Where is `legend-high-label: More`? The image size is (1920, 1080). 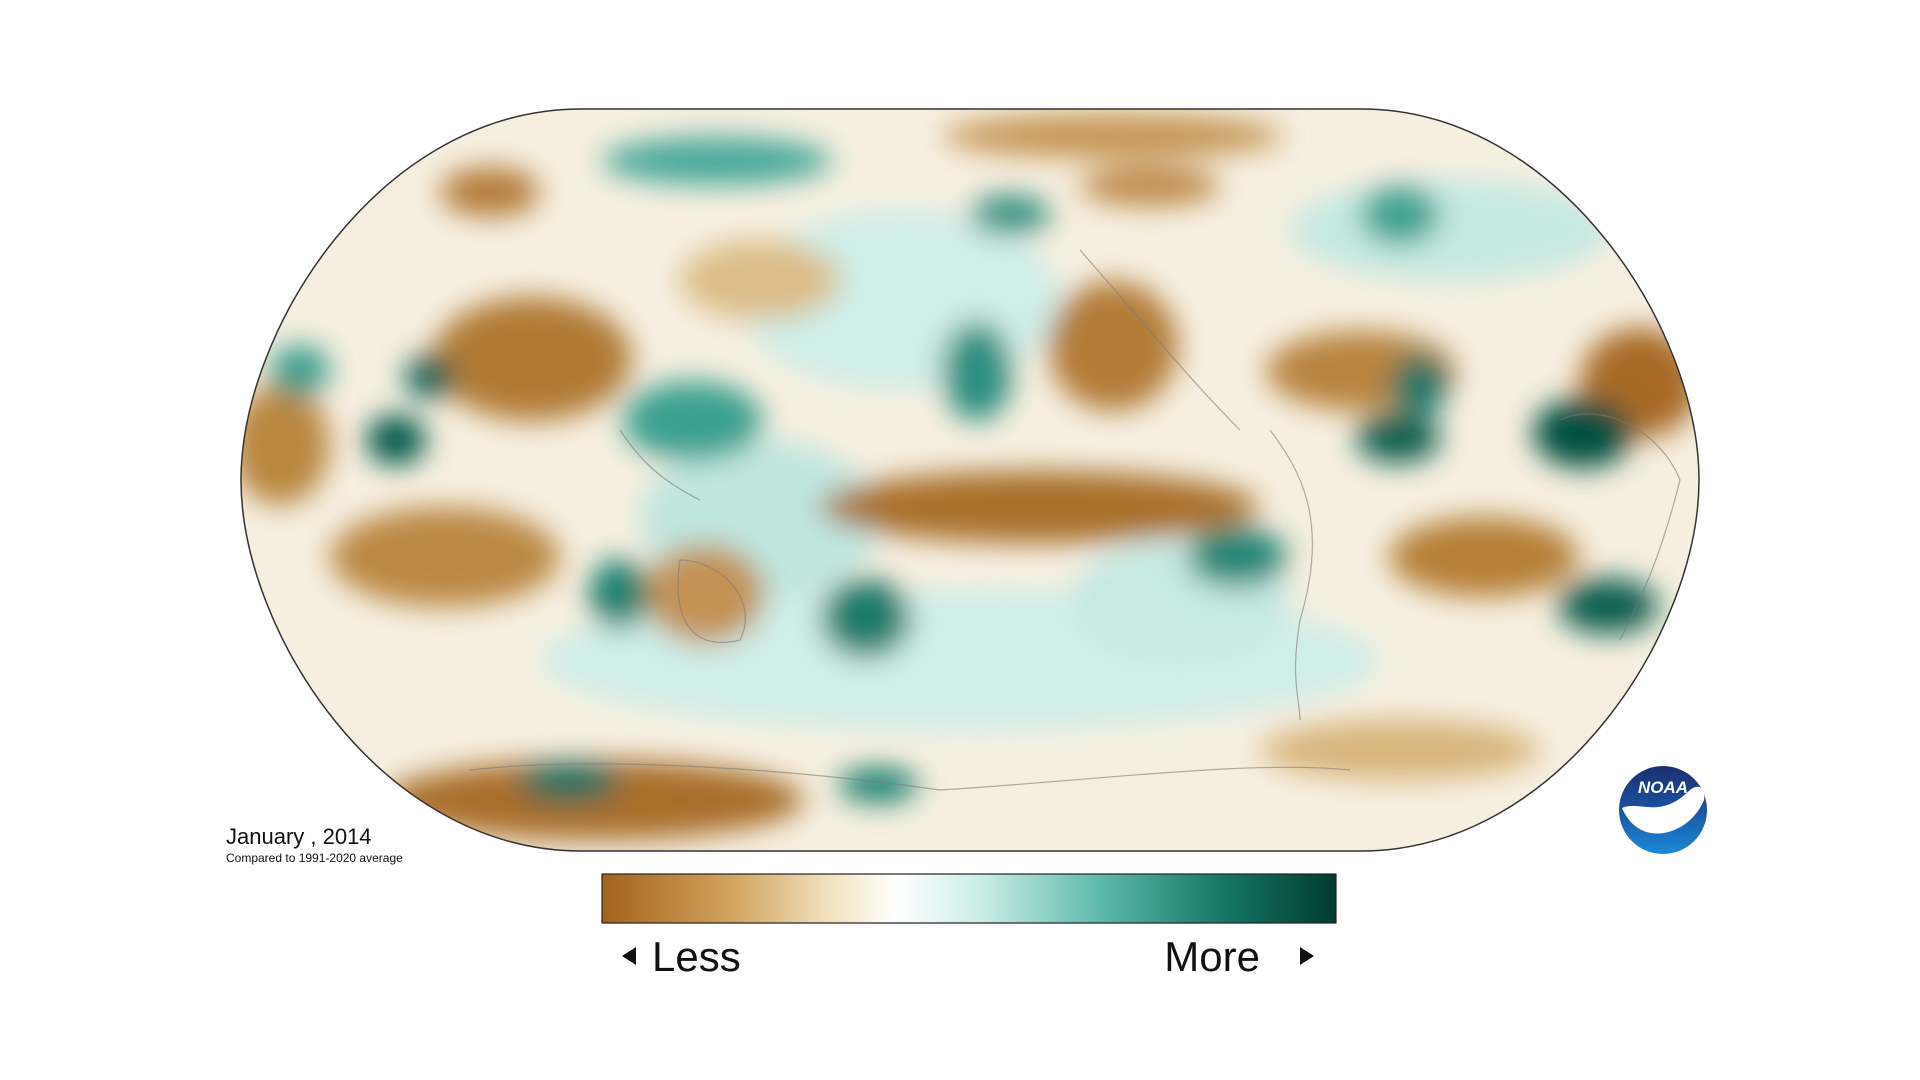 legend-high-label: More is located at coordinates (1212, 956).